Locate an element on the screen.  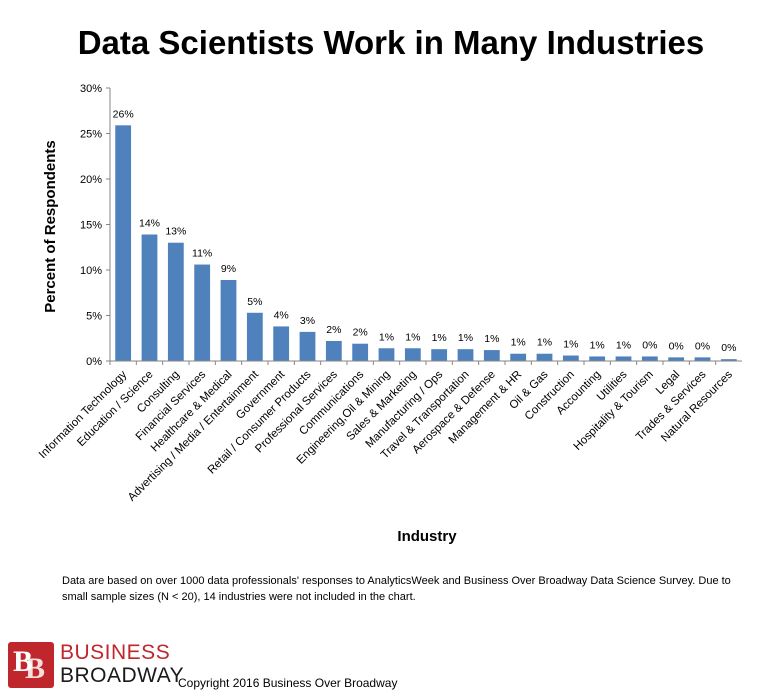
data-label: 14% is located at coordinates (149, 224).